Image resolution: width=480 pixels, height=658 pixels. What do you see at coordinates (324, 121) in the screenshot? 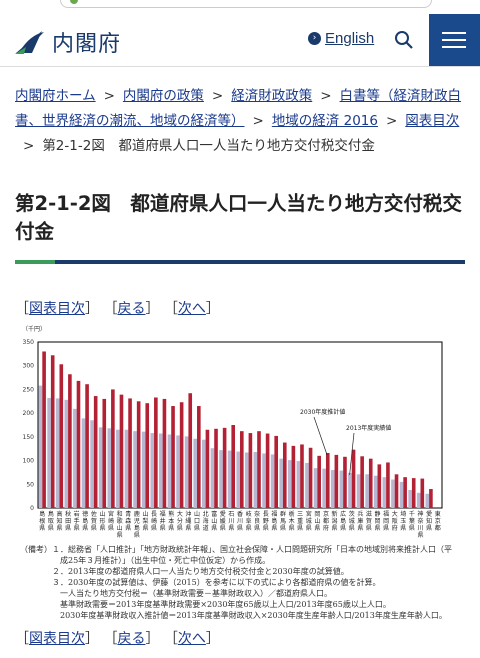
I see `breadcrumb-regional-economy: 地域の経済 2016` at bounding box center [324, 121].